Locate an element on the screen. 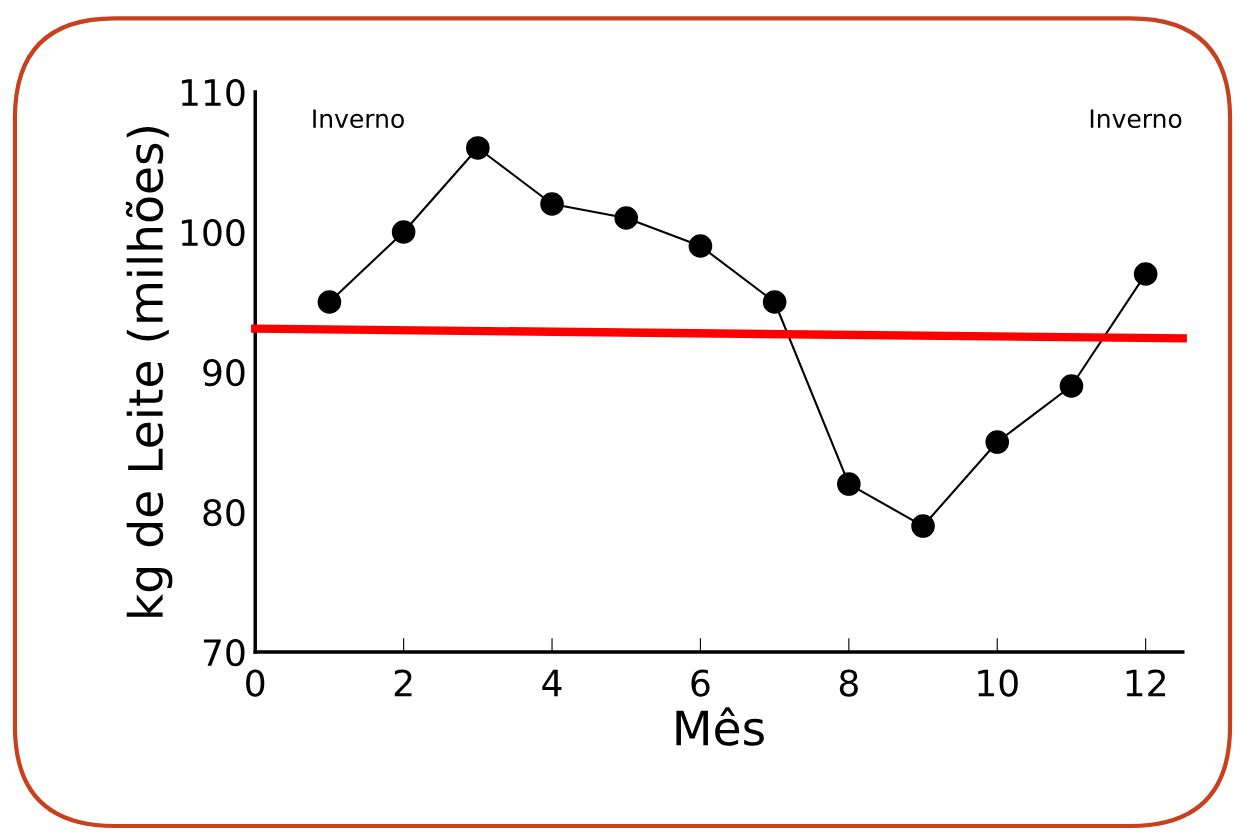 The width and height of the screenshot is (1245, 836). x-tick-label: 2 is located at coordinates (403, 683).